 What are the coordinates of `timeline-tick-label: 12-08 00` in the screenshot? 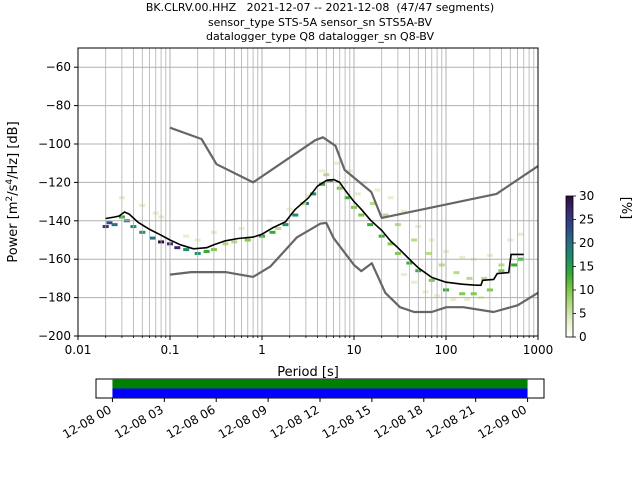 It's located at (87, 421).